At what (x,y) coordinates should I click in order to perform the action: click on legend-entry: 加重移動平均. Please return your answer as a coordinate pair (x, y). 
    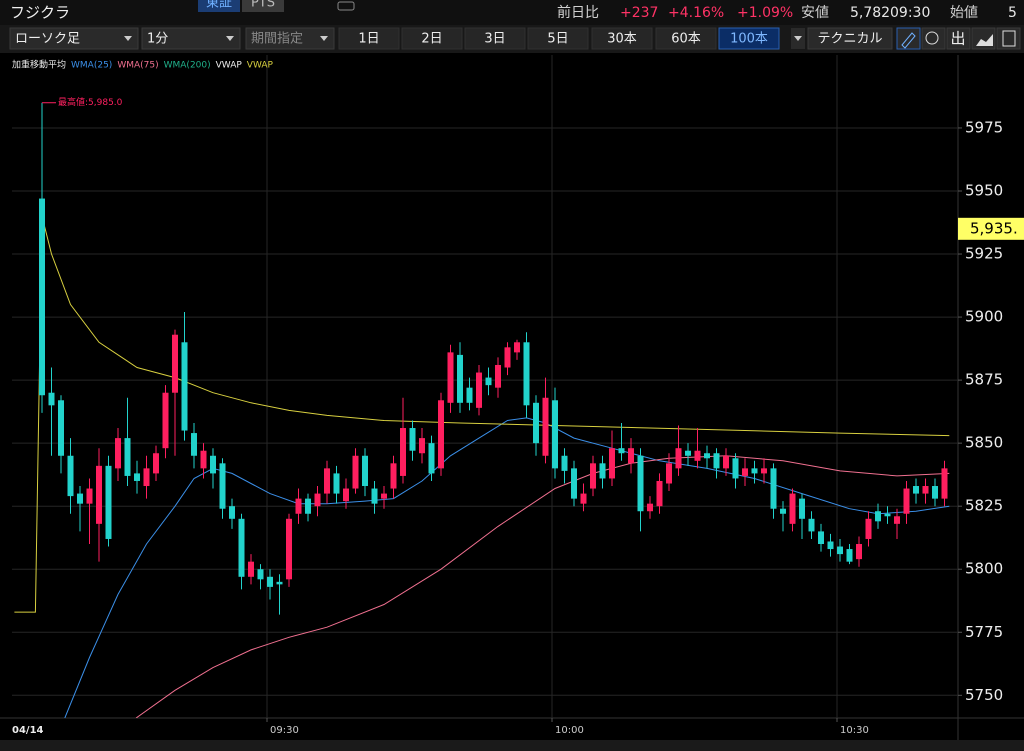
    Looking at the image, I should click on (39, 65).